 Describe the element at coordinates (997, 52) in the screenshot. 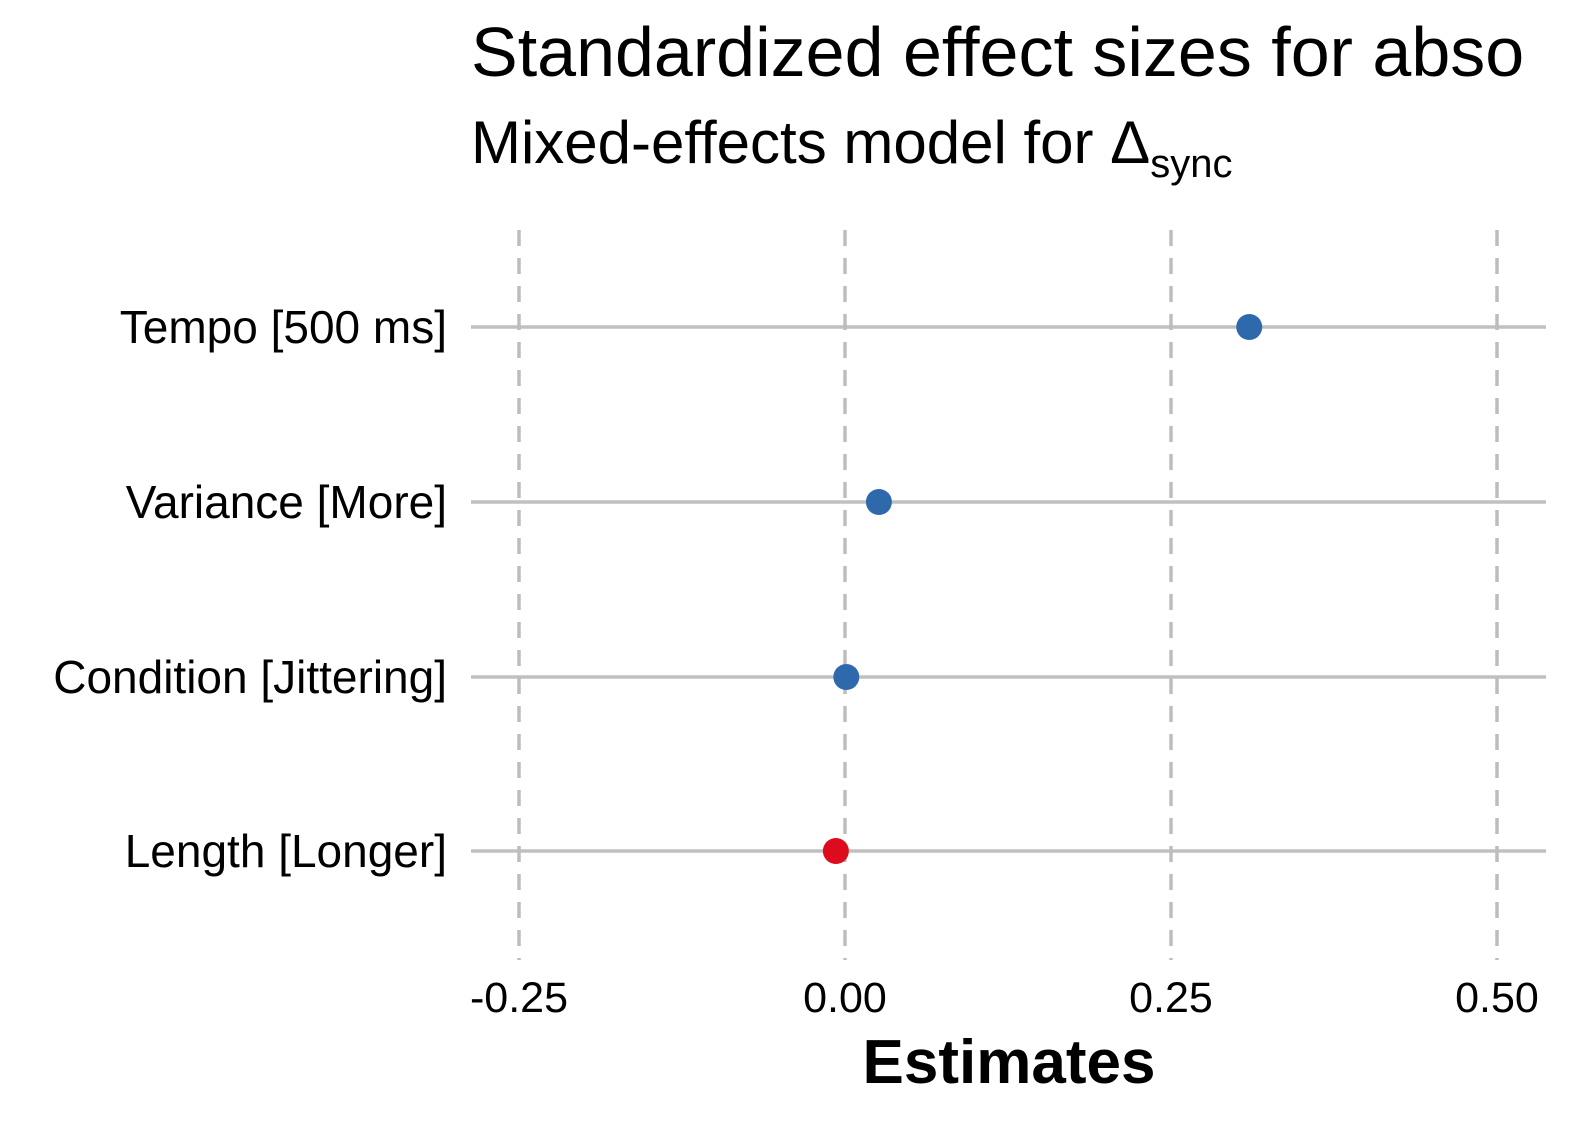

I see `chart-title: Standardized effect sizes for abso` at that location.